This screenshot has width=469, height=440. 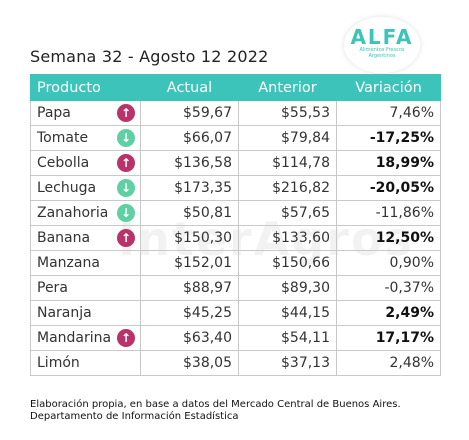 I want to click on product-name: Naranja, so click(x=64, y=313).